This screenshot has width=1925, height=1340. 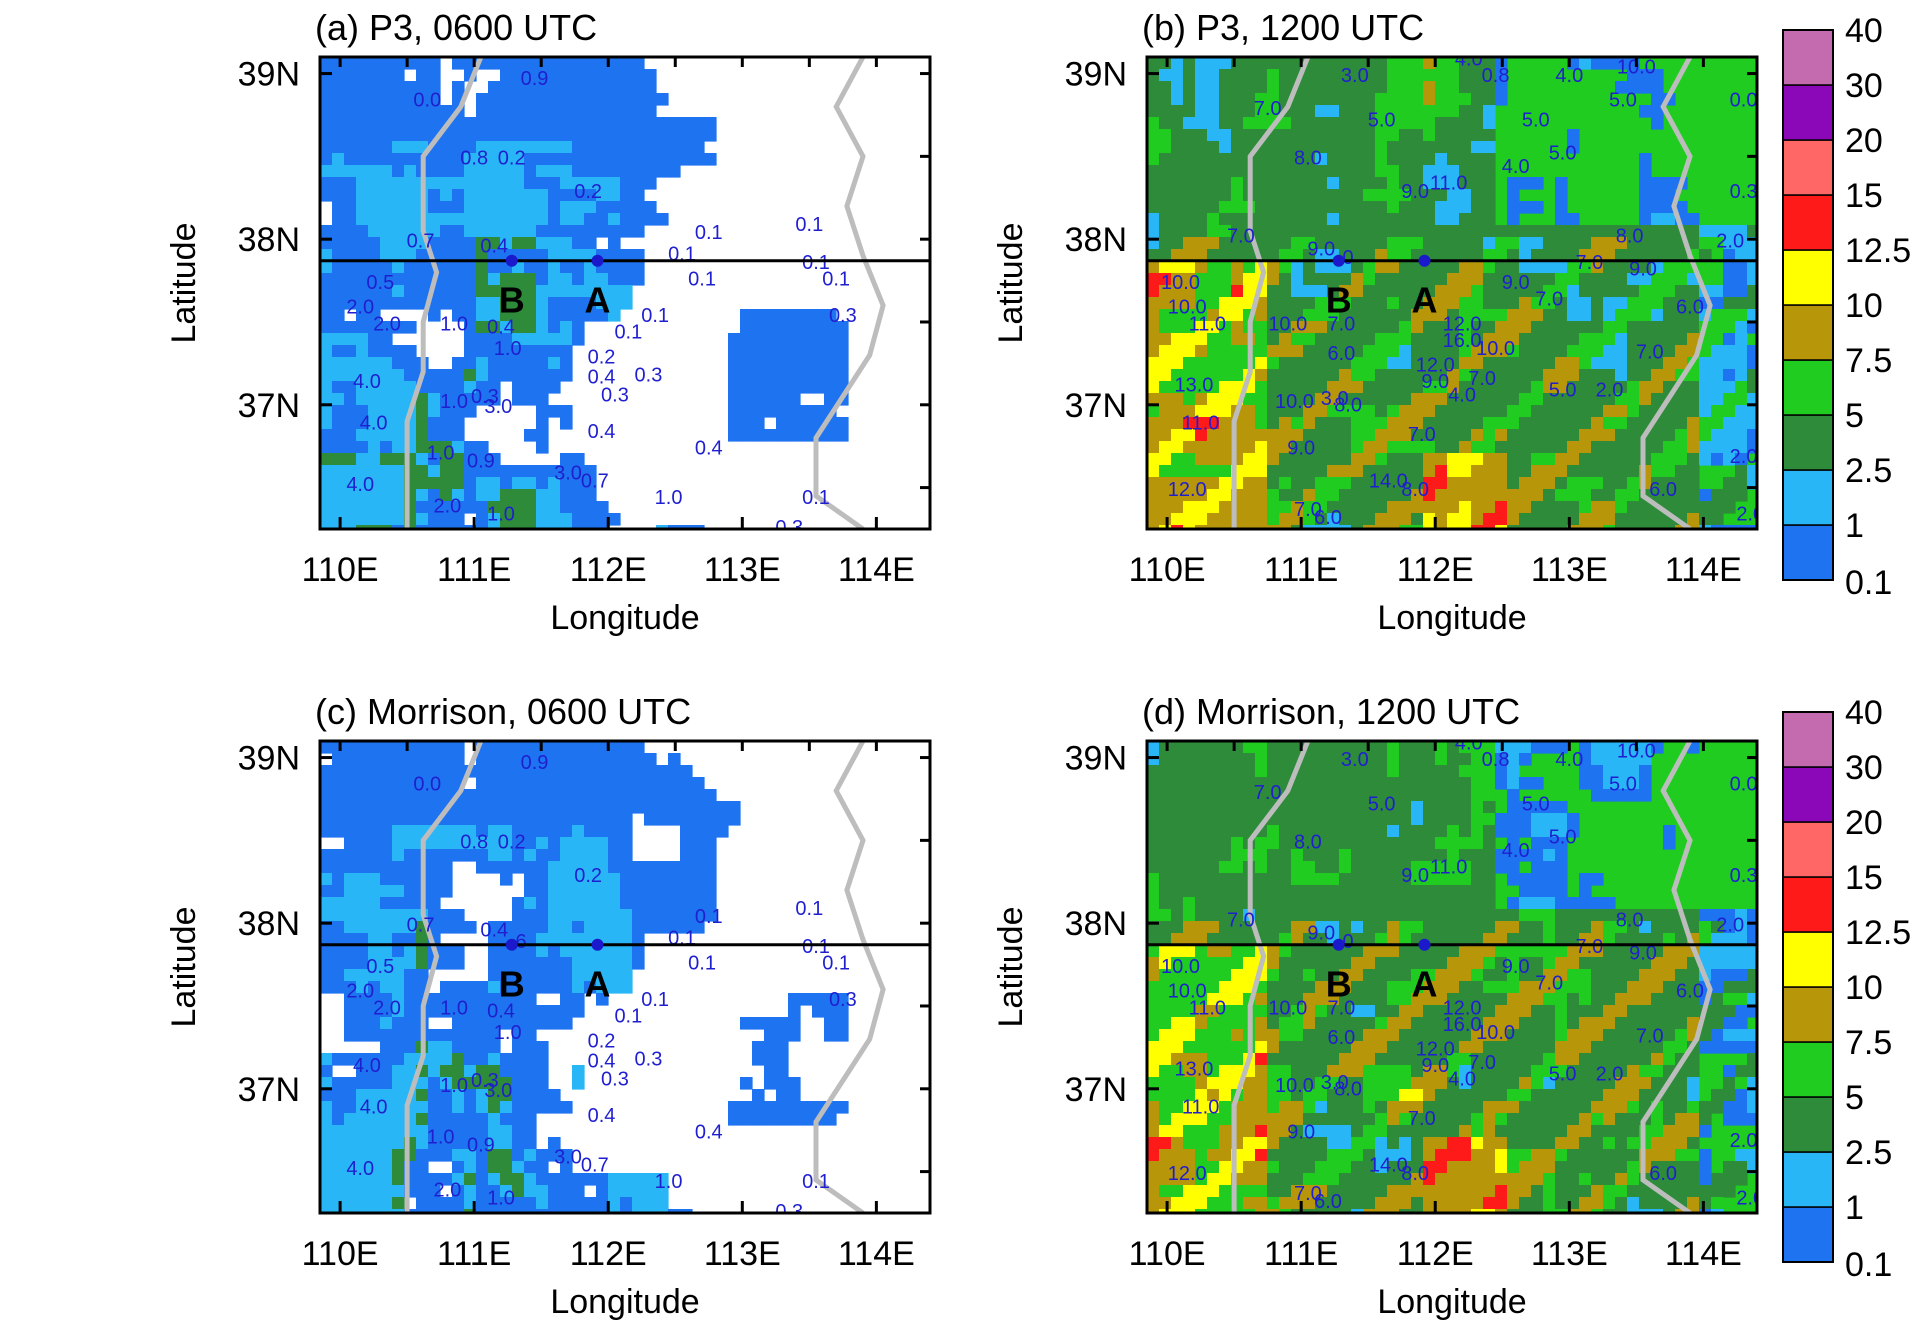 I want to click on panel-title: (c) Morrison, 0600 UTC, so click(x=503, y=711).